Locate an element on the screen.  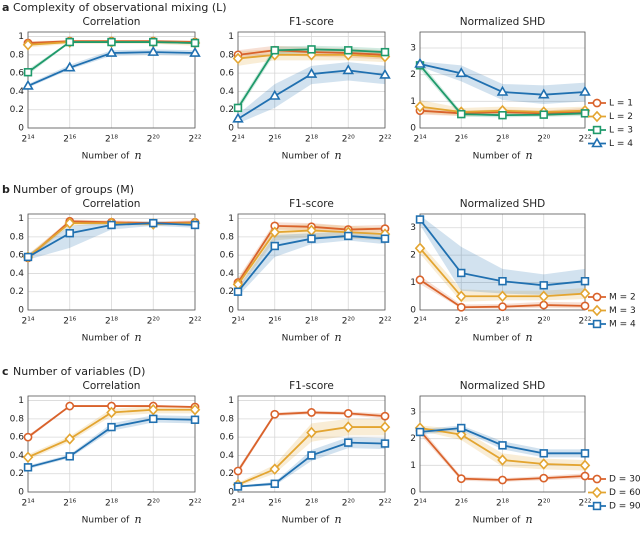
group-title: Number of groups (M) is located at coordinates (73, 189).